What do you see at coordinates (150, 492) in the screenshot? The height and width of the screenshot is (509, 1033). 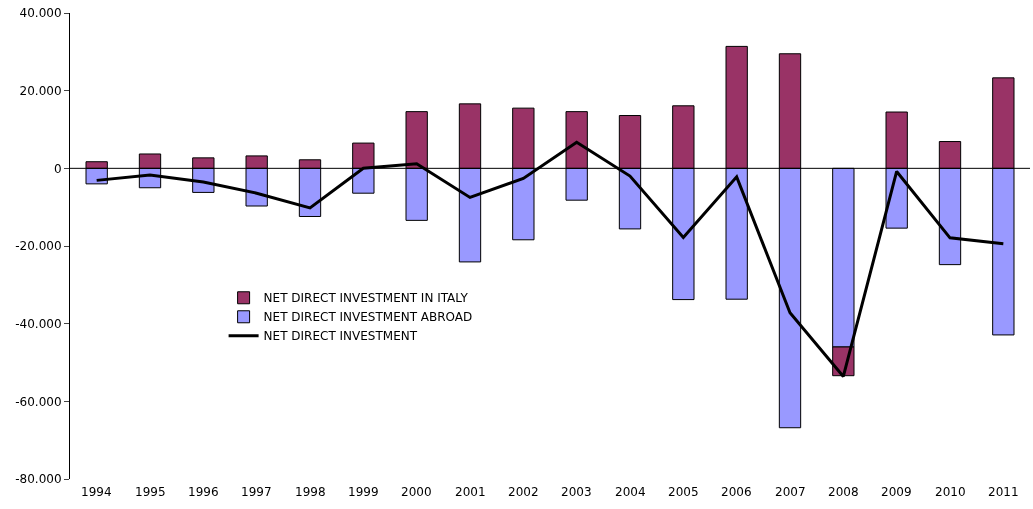 I see `x-tick-label: 1995` at bounding box center [150, 492].